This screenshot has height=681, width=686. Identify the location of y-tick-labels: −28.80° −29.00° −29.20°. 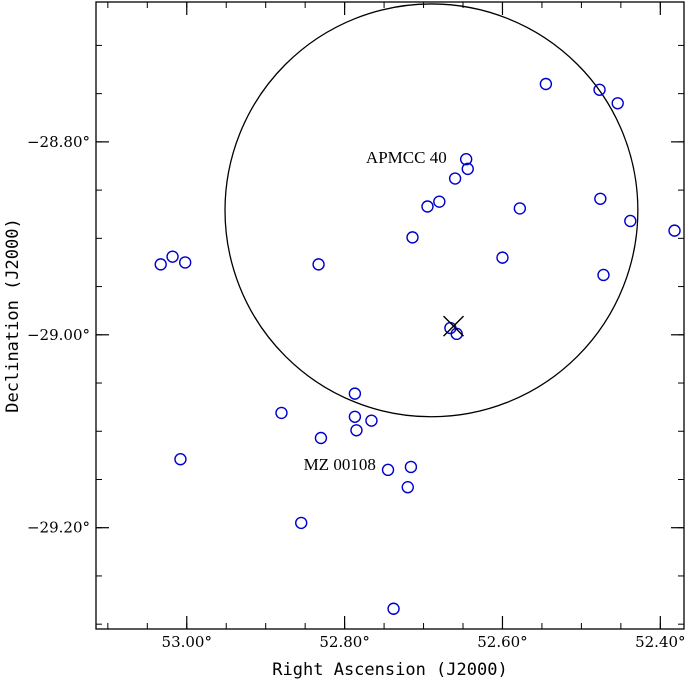
(58, 335).